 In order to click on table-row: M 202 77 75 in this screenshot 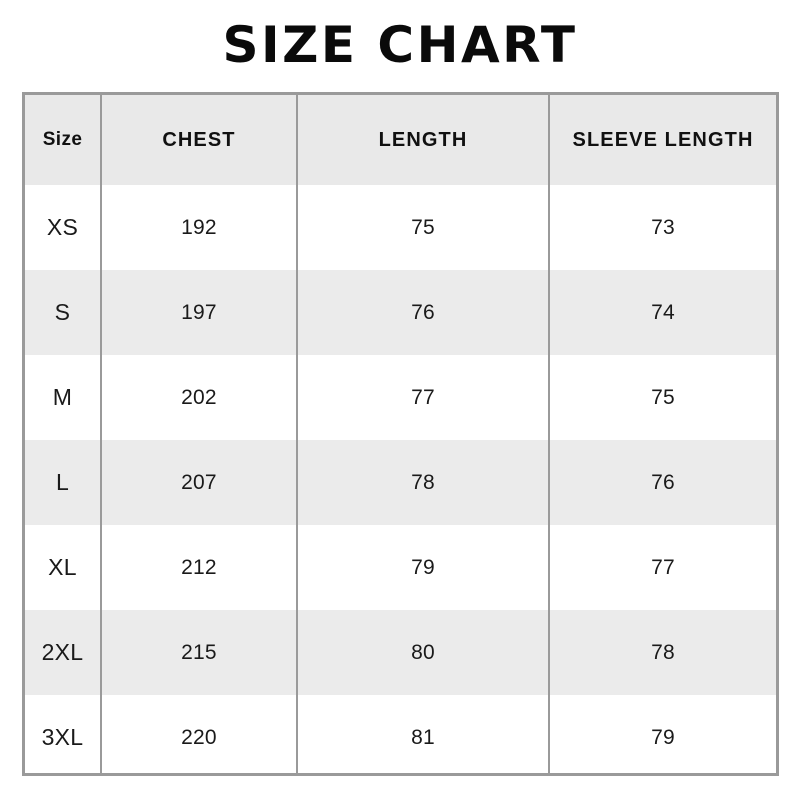, I will do `click(400, 397)`.